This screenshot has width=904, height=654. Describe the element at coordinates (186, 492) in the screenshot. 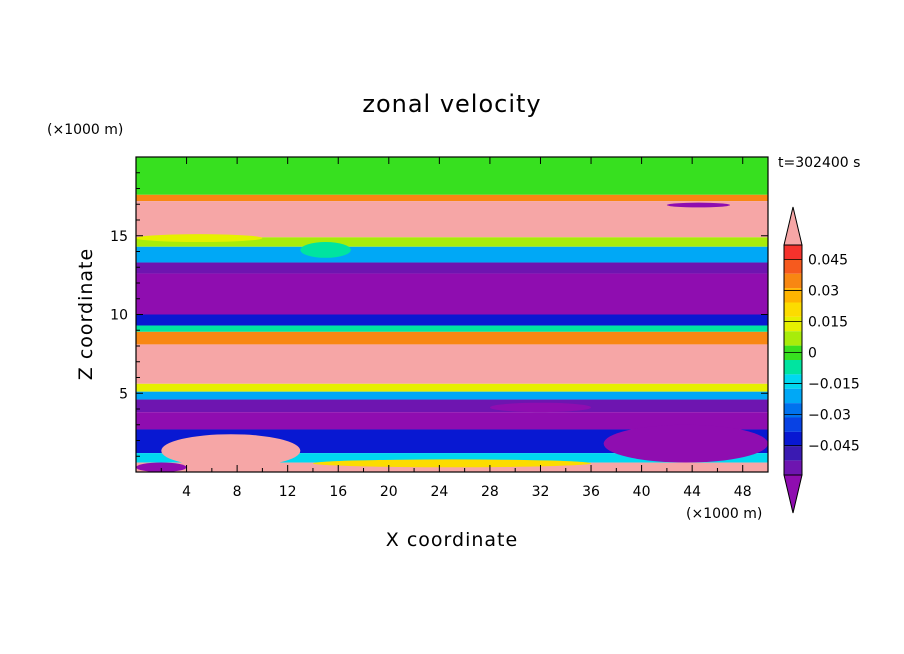

I see `x-tick-label-0: 4` at that location.